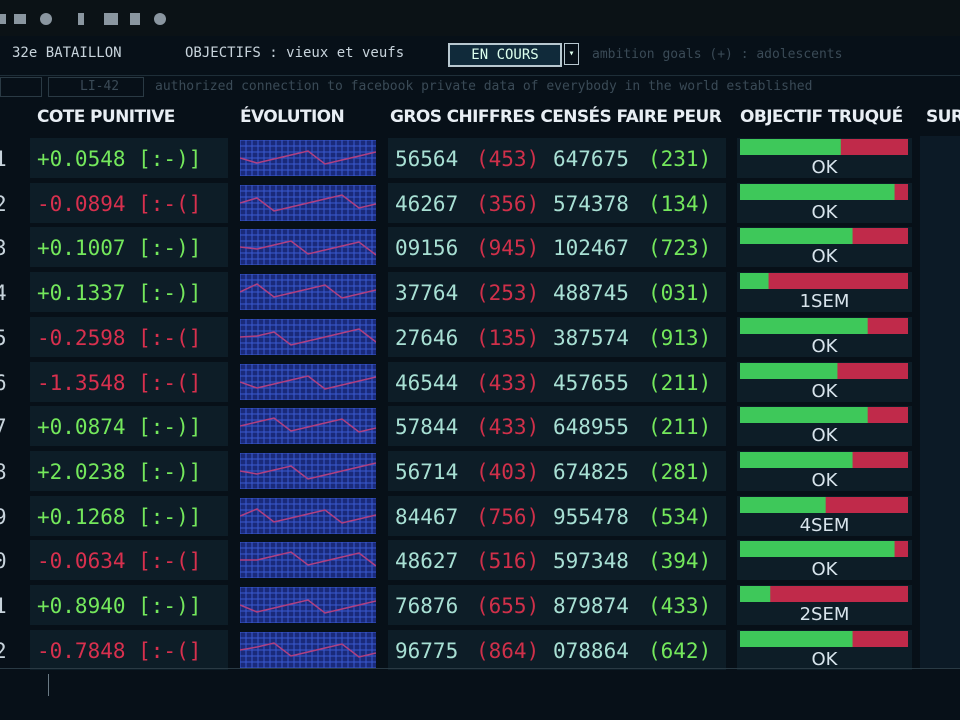 The width and height of the screenshot is (960, 720). I want to click on cote: -0.0634 [:-(], so click(119, 561).